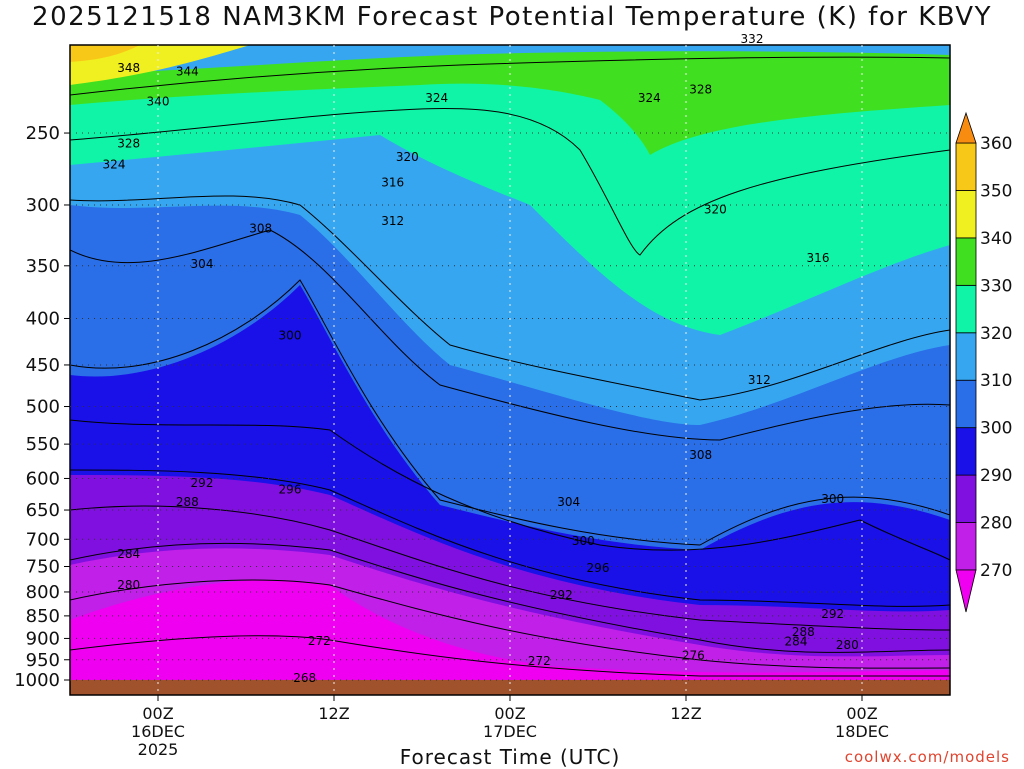  What do you see at coordinates (43, 318) in the screenshot?
I see `y-tick-label: 400` at bounding box center [43, 318].